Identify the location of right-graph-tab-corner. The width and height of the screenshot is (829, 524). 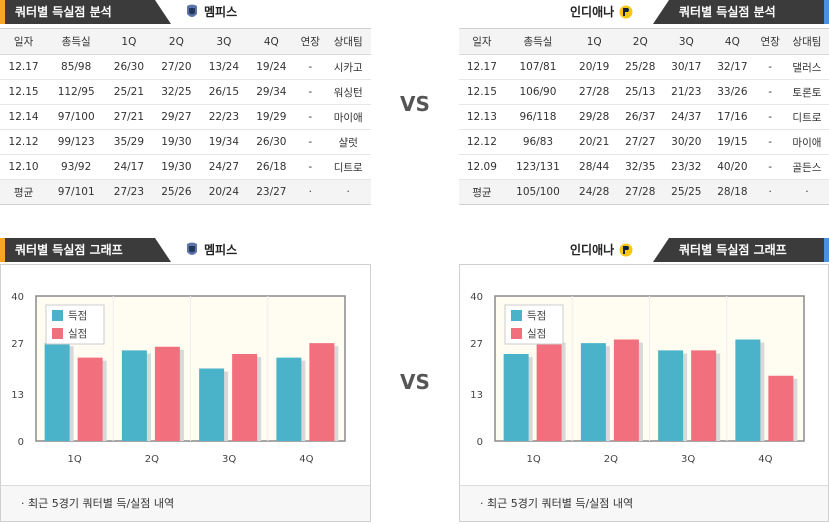
(661, 250).